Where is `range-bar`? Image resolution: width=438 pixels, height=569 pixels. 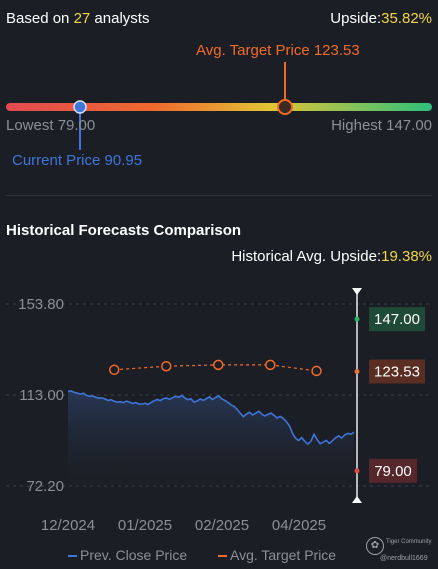
range-bar is located at coordinates (219, 107).